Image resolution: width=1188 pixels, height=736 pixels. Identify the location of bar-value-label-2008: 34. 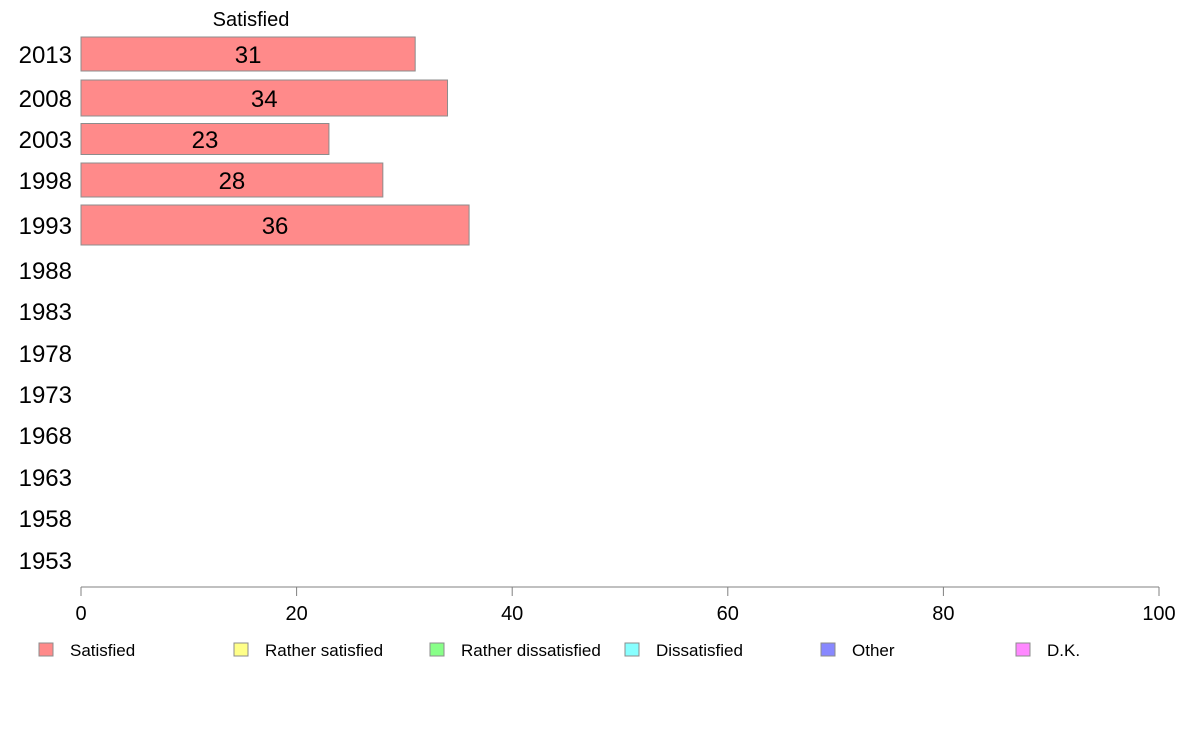
(264, 99).